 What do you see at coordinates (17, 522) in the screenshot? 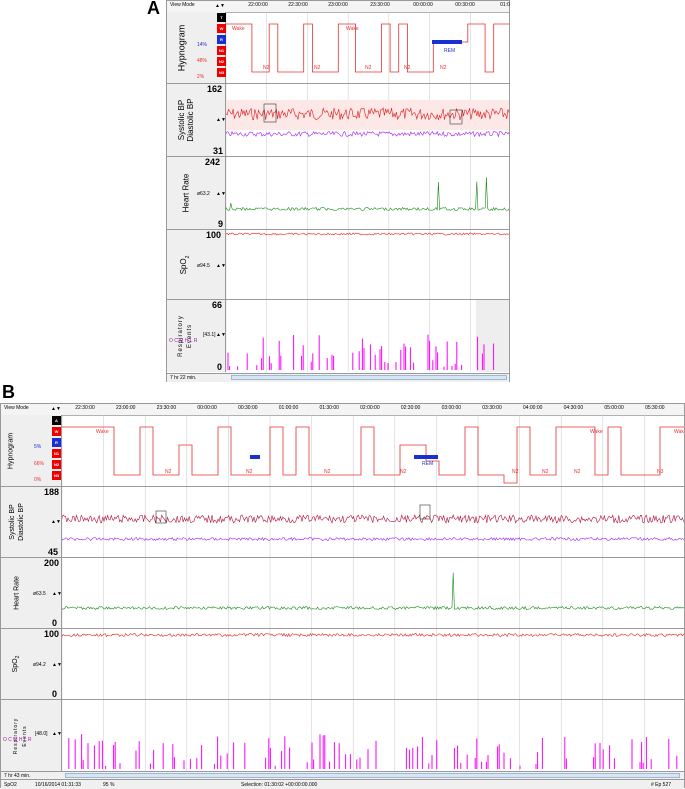
I see `bp-title: Systolic BP Diastolic BP` at bounding box center [17, 522].